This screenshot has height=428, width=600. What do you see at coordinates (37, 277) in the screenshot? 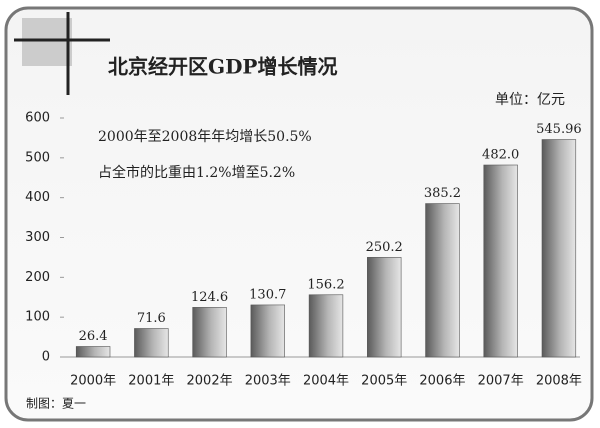
I see `y-tick-label: 200` at bounding box center [37, 277].